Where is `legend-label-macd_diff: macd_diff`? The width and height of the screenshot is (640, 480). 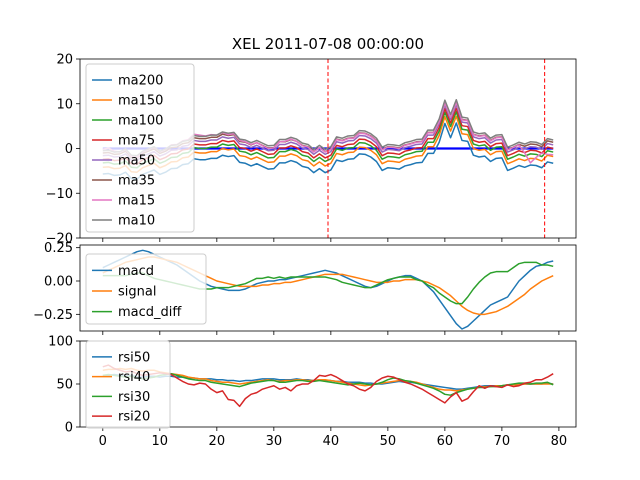 legend-label-macd_diff: macd_diff is located at coordinates (150, 312).